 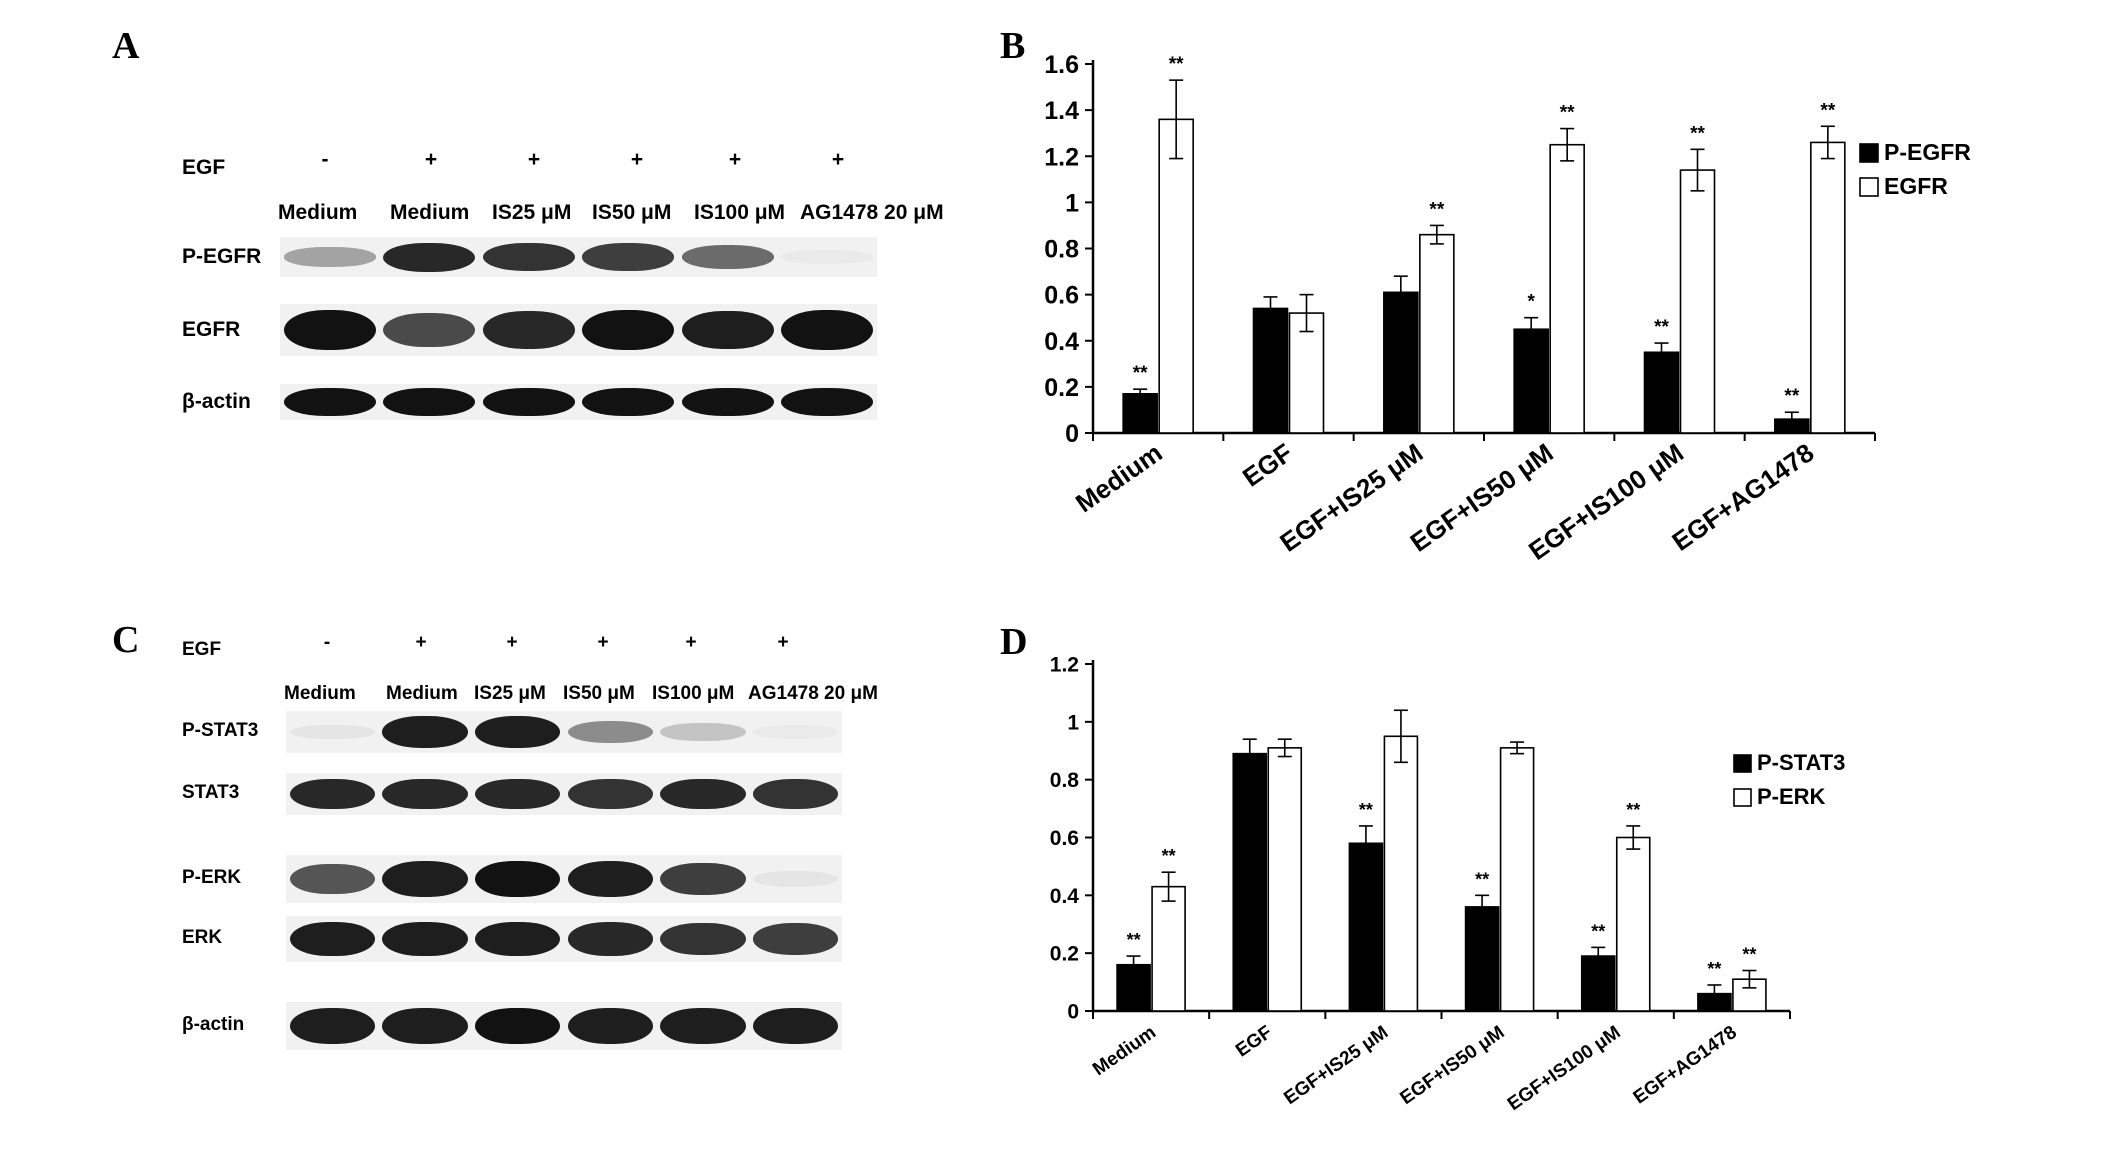 I want to click on significance-marker: *, so click(x=1531, y=302).